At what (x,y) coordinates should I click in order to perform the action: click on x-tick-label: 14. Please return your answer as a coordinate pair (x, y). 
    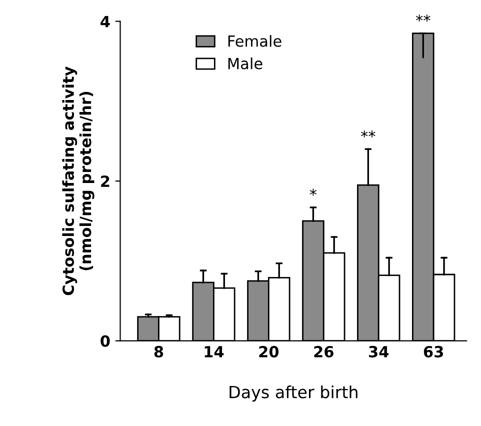
    Looking at the image, I should click on (214, 352).